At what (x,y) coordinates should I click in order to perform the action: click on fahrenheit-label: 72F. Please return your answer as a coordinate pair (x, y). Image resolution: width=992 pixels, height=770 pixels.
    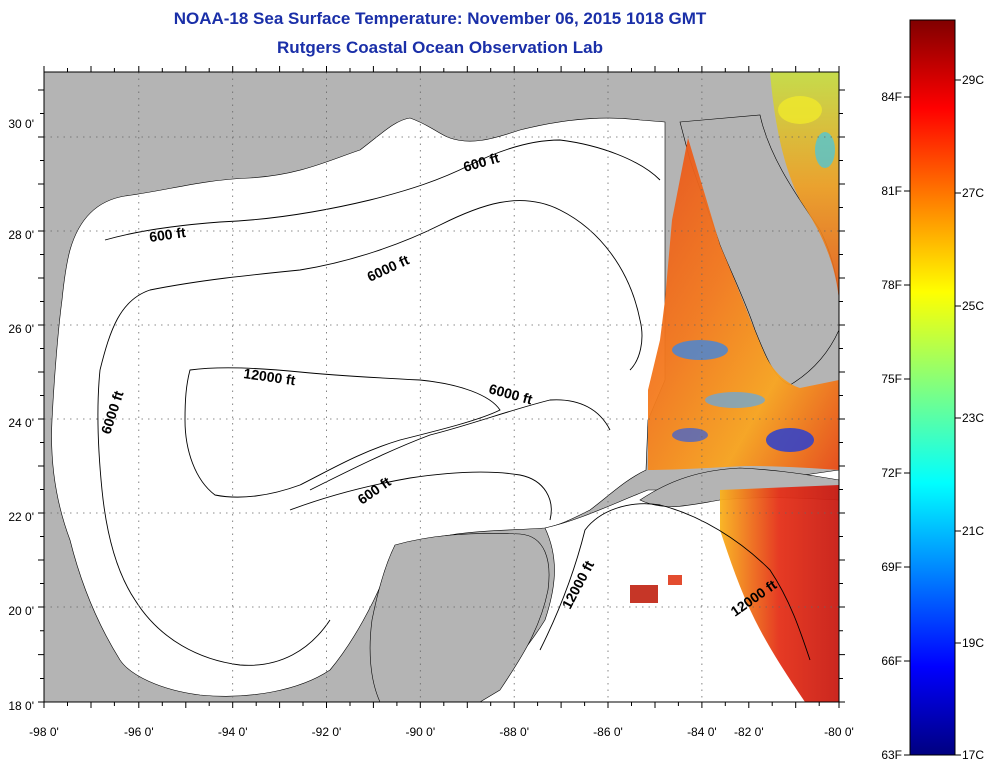
    Looking at the image, I should click on (891, 473).